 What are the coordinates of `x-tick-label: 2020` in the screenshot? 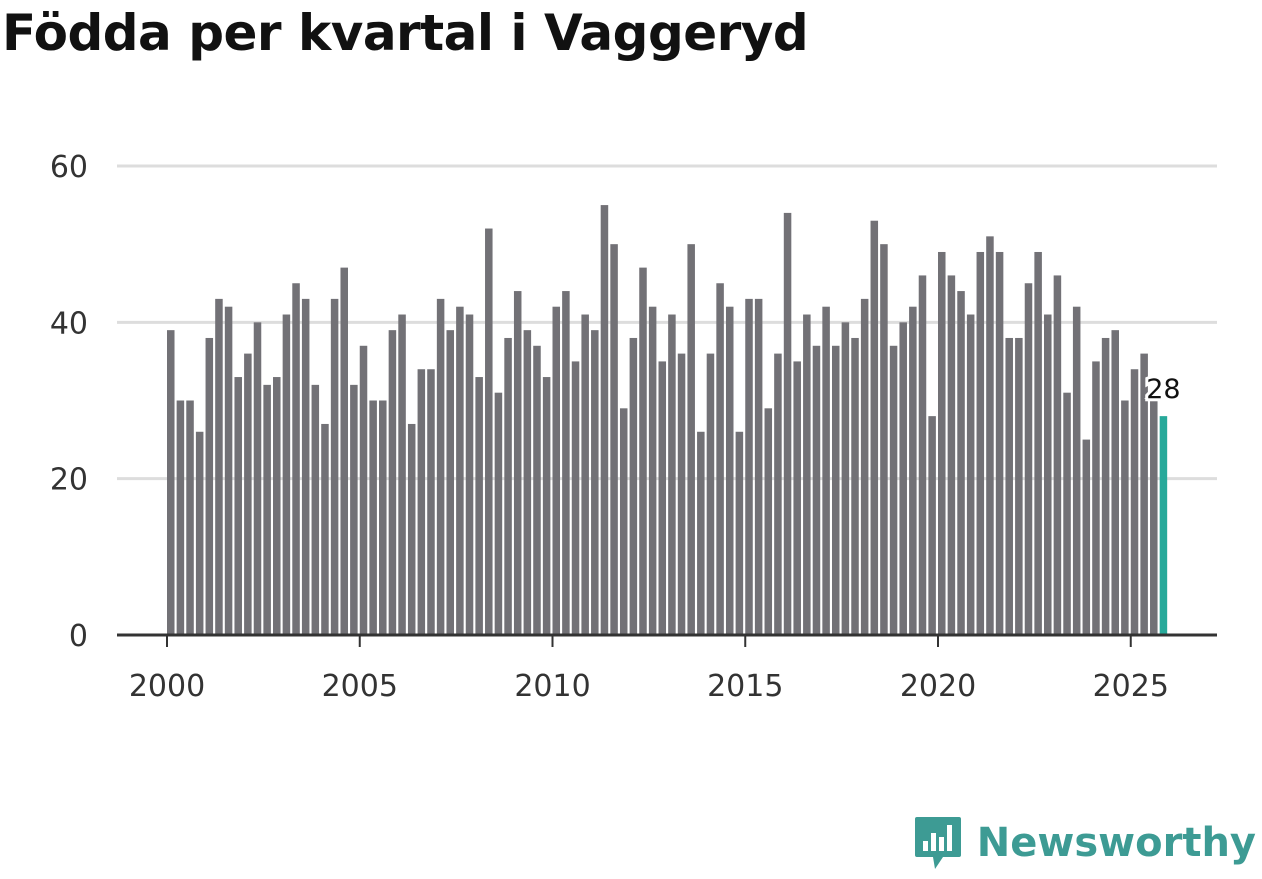 It's located at (938, 686).